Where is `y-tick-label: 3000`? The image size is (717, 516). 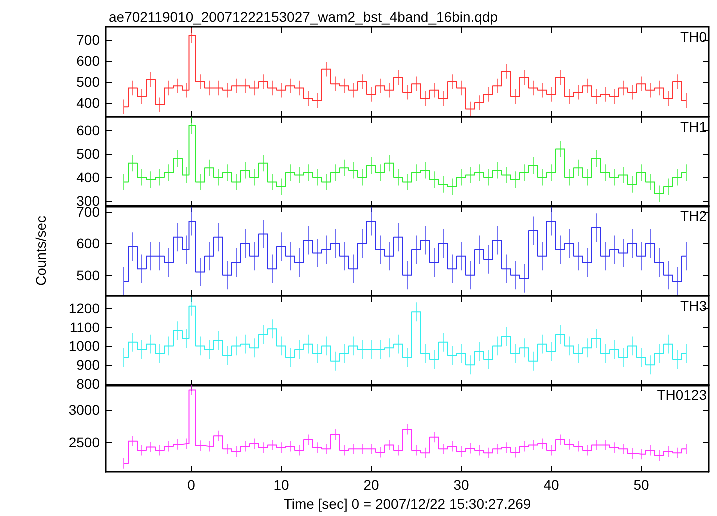 y-tick-label: 3000 is located at coordinates (84, 410).